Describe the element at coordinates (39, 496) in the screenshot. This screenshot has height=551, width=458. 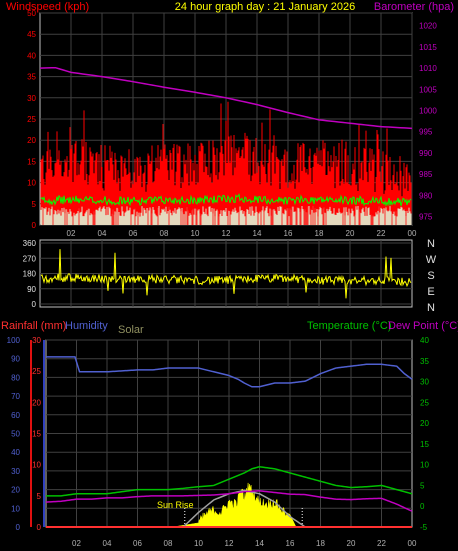
I see `rainfall-tick: 5` at that location.